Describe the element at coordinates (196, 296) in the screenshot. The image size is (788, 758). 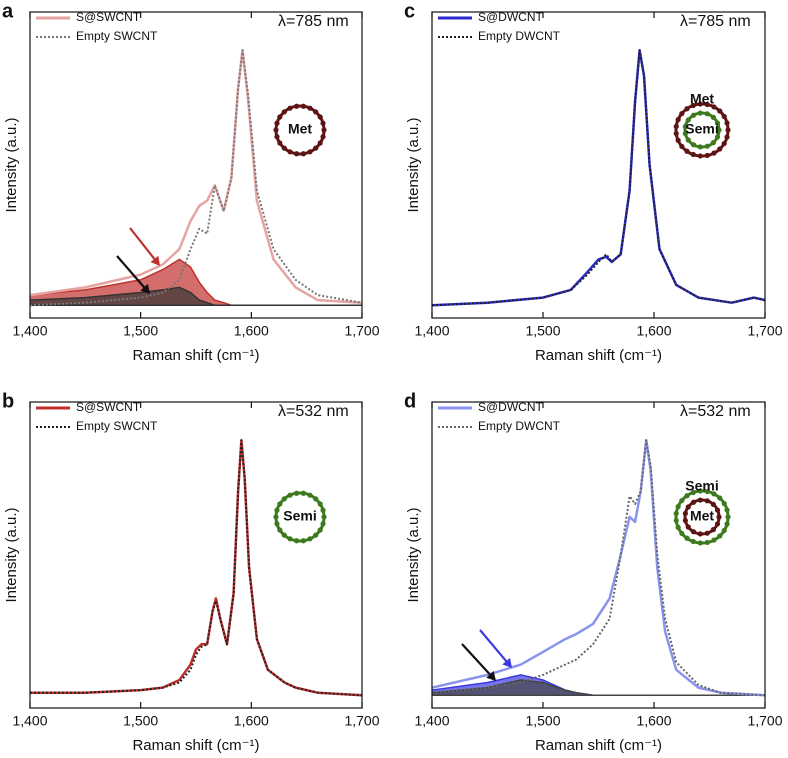
I see `area` at that location.